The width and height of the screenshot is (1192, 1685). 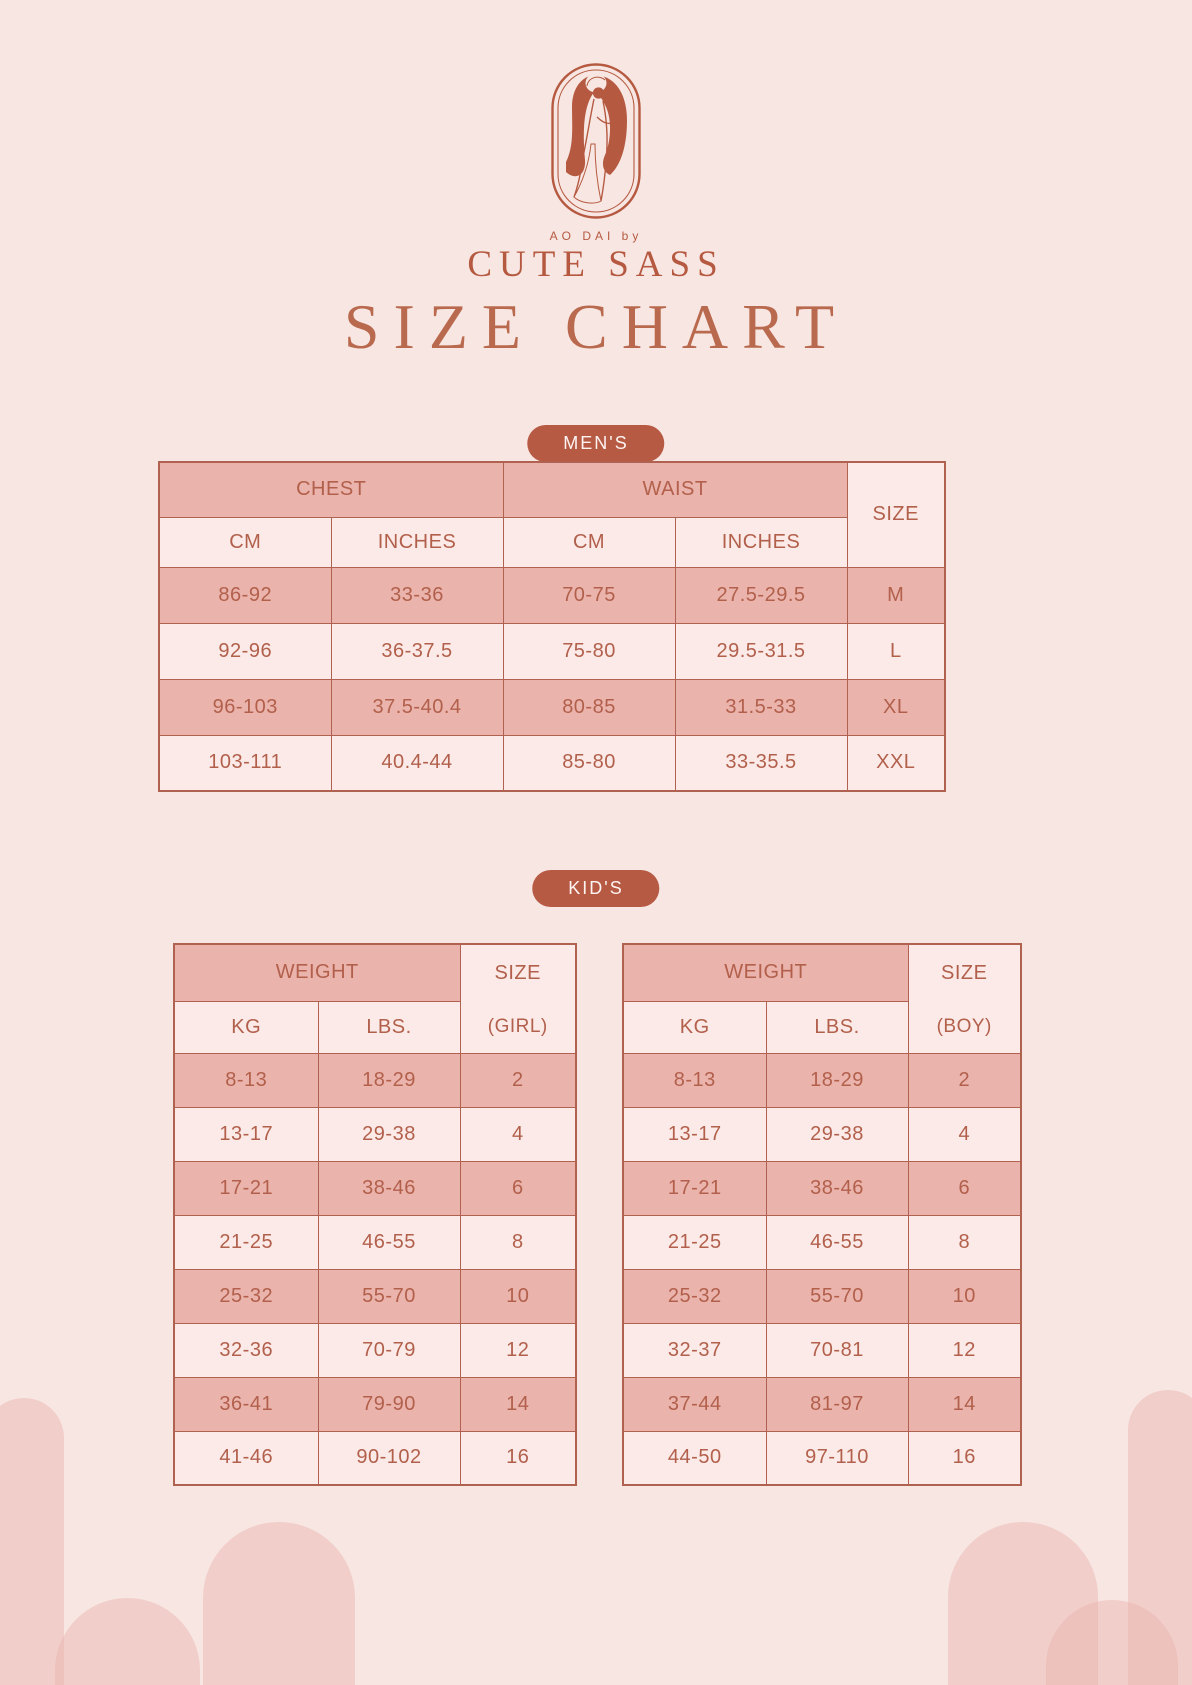 I want to click on table-cell: 37-44, so click(x=694, y=1404).